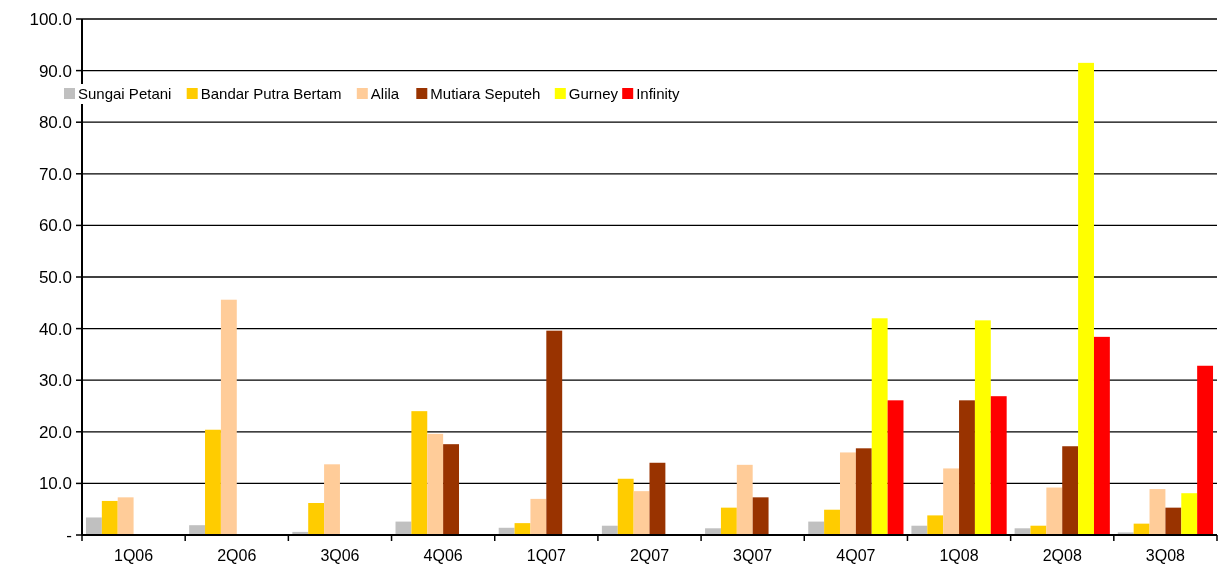 The height and width of the screenshot is (569, 1219). What do you see at coordinates (55, 277) in the screenshot?
I see `y-tick-label: 50.0` at bounding box center [55, 277].